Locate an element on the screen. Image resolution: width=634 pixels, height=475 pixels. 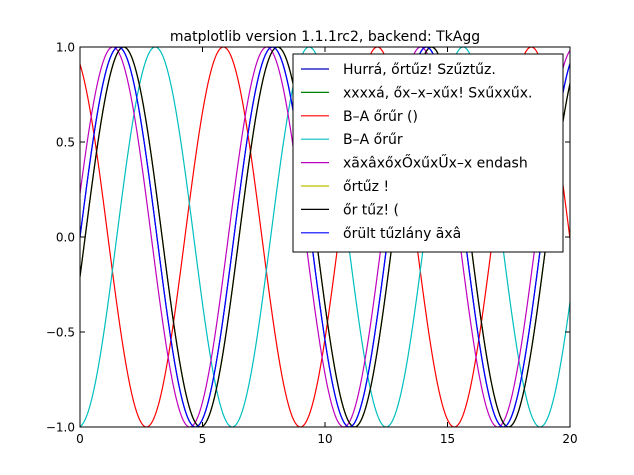
x-tick-label: 20 is located at coordinates (569, 439).